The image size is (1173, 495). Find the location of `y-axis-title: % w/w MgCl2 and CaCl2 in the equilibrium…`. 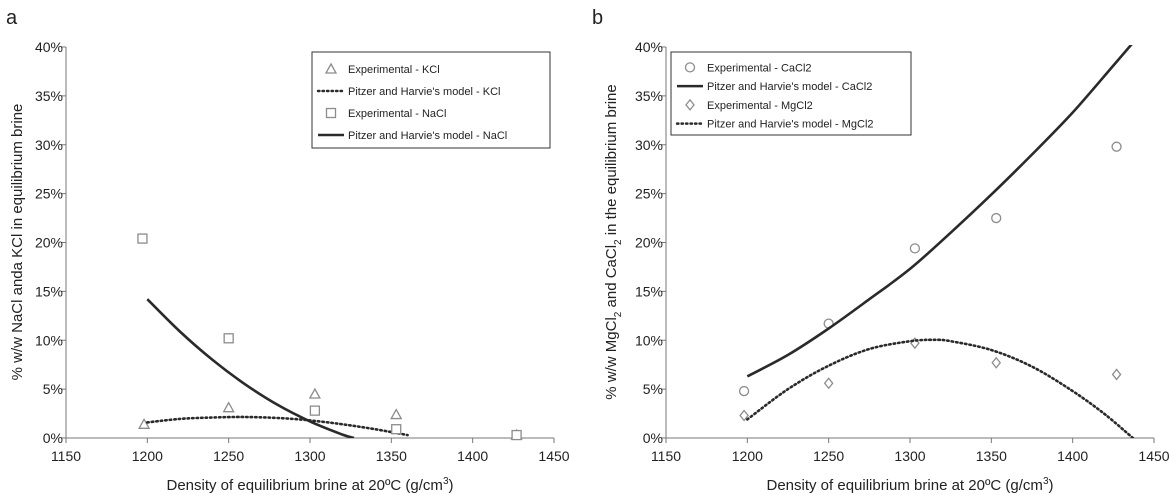

y-axis-title: % w/w MgCl2 and CaCl2 in the equilibrium… is located at coordinates (613, 241).